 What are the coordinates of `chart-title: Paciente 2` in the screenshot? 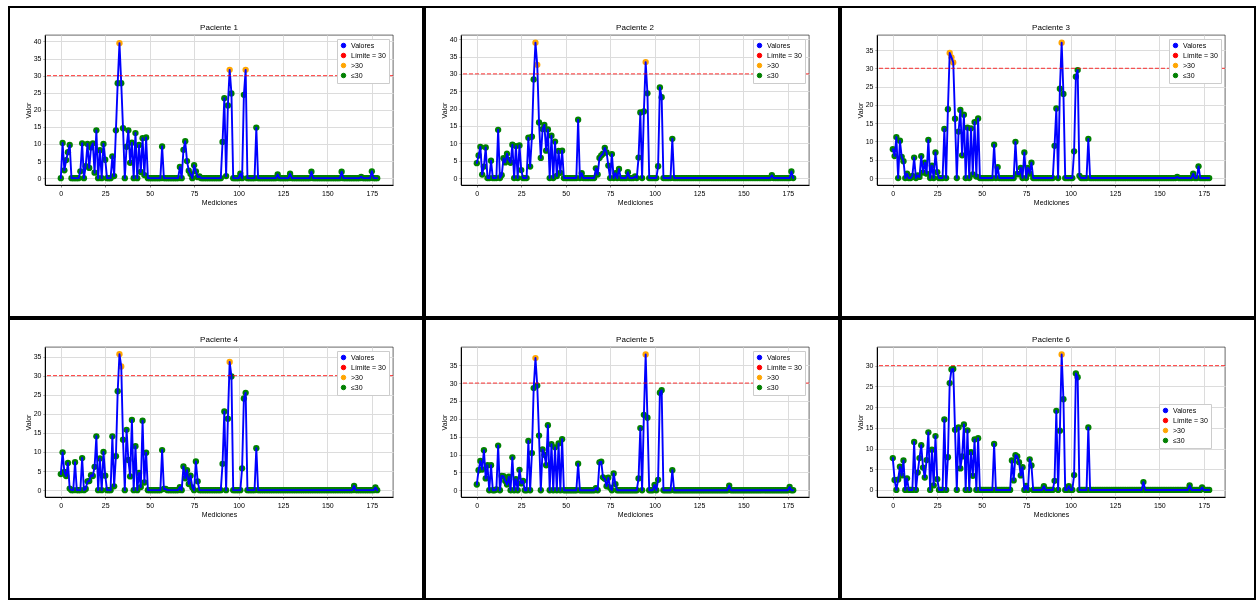 It's located at (635, 27).